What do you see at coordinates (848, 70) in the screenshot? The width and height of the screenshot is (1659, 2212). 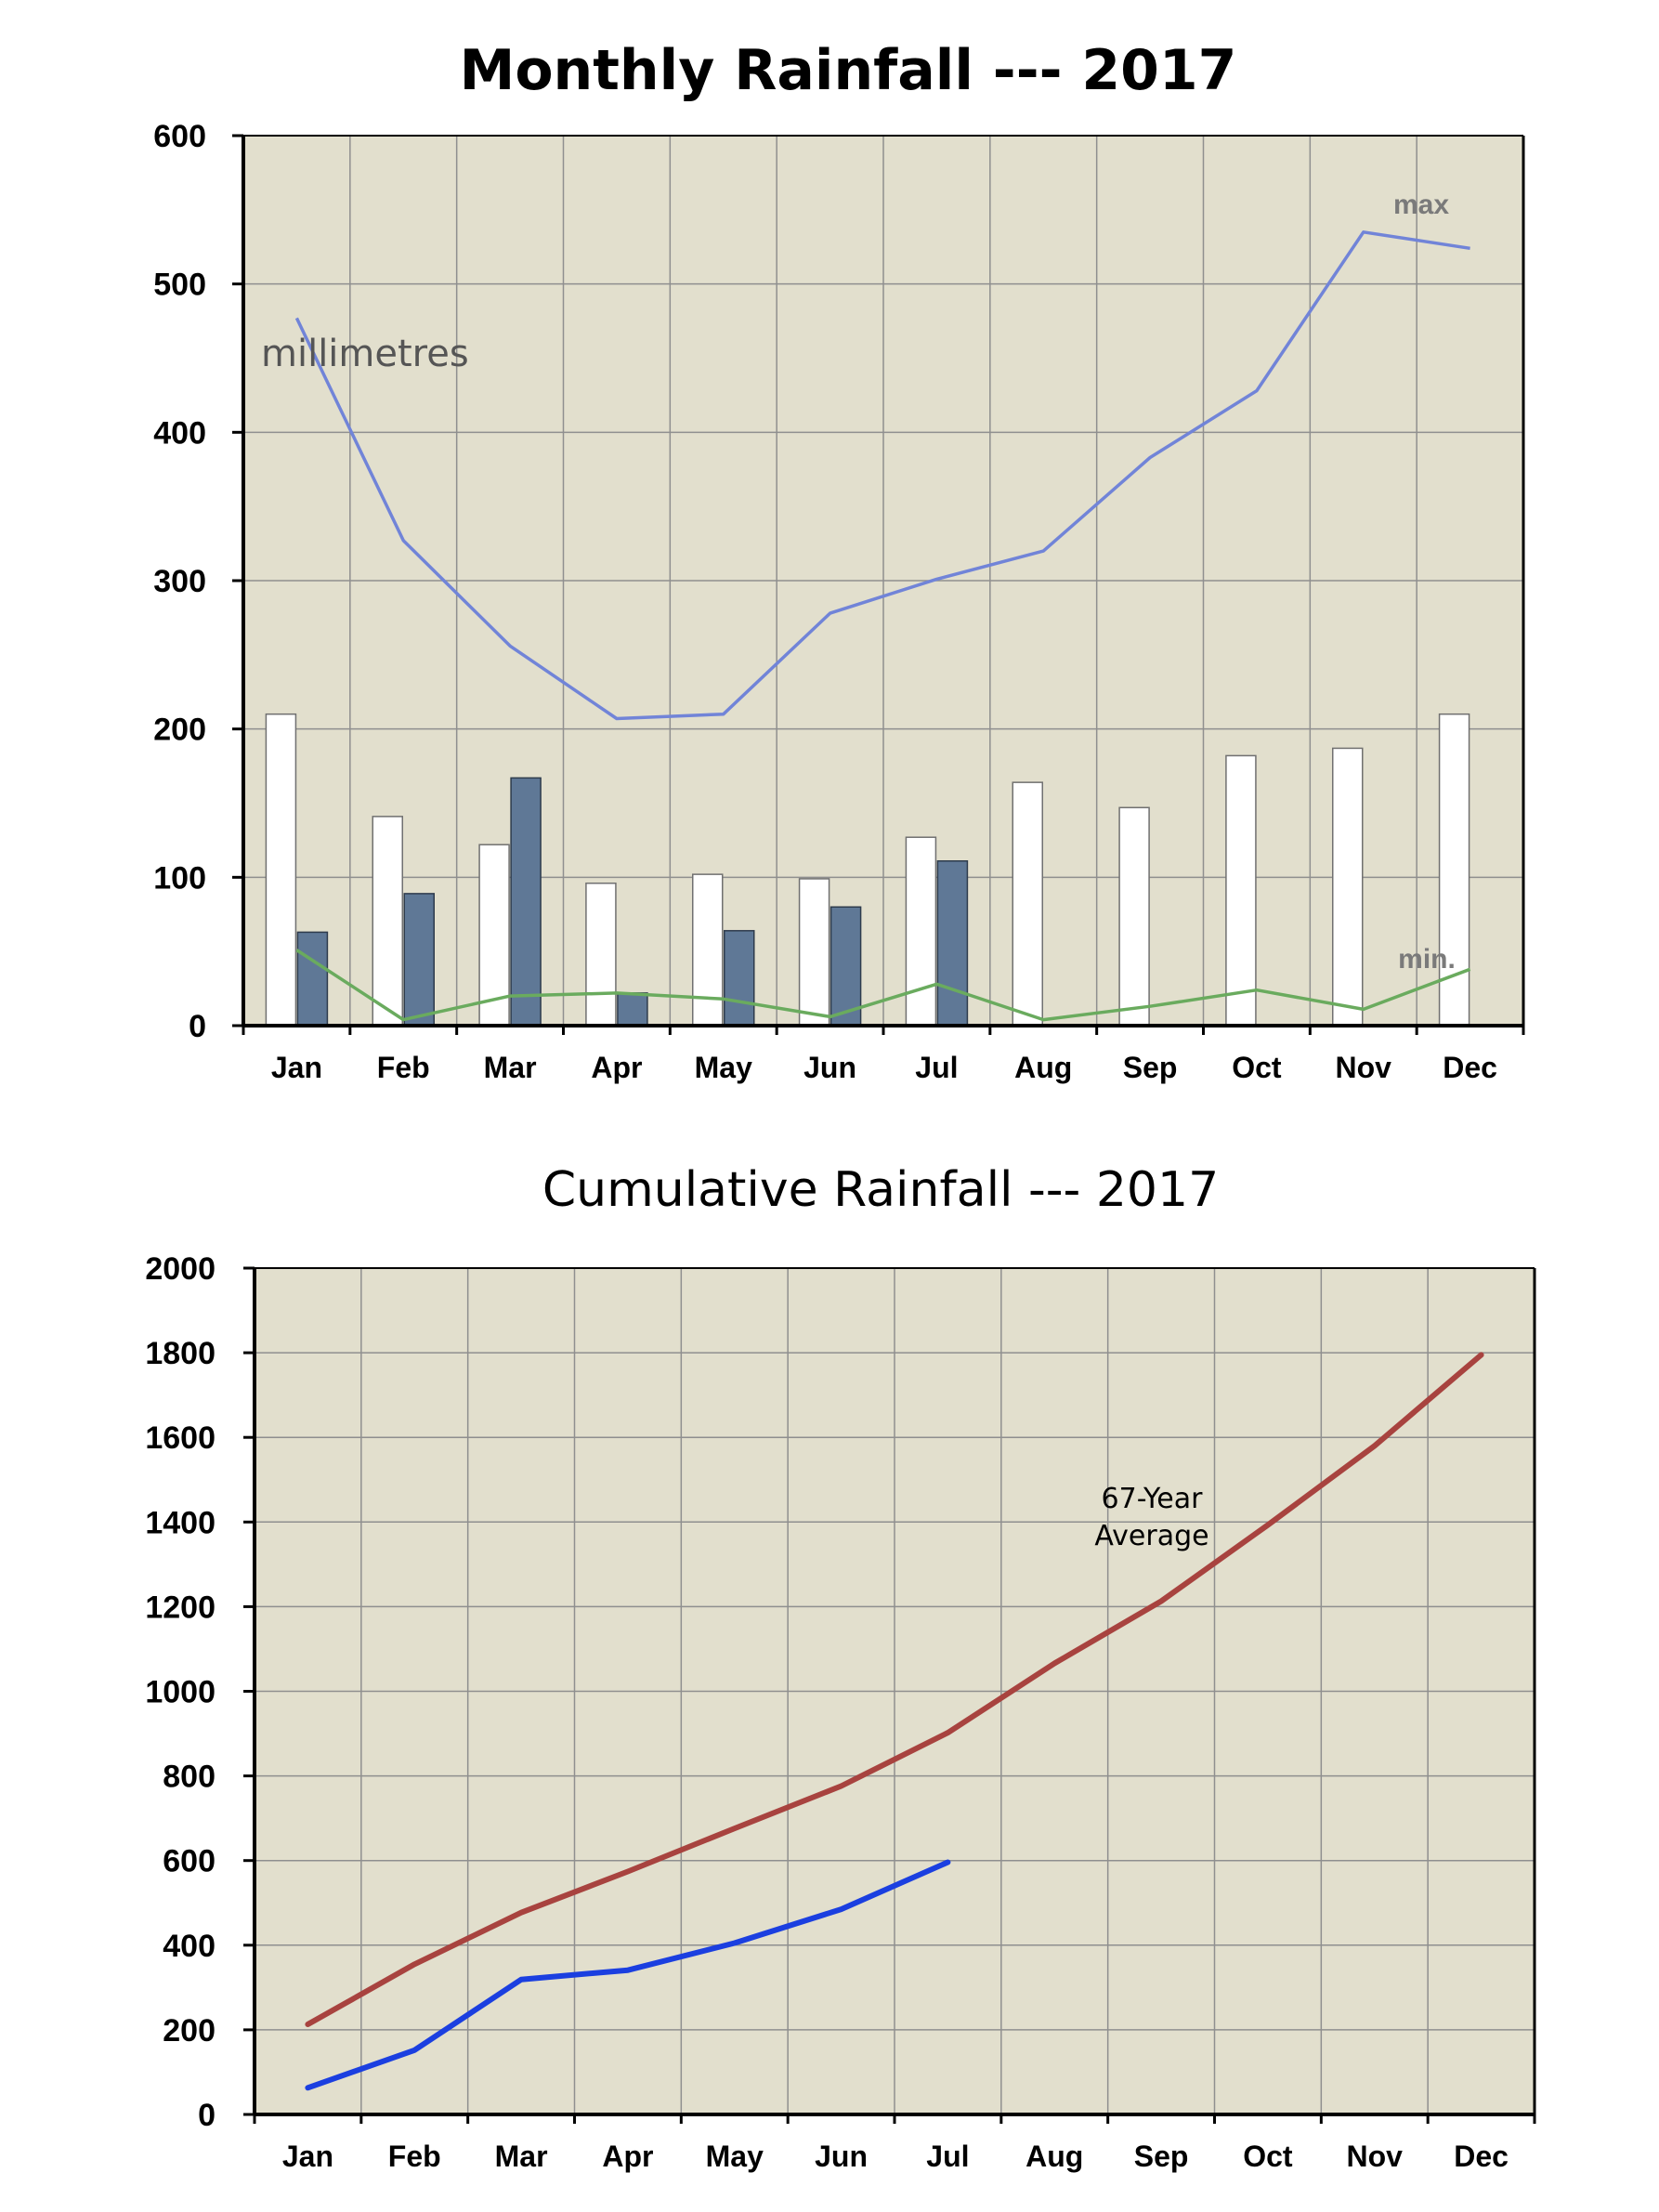 I see `chart-title: Monthly Rainfall --- 2017` at bounding box center [848, 70].